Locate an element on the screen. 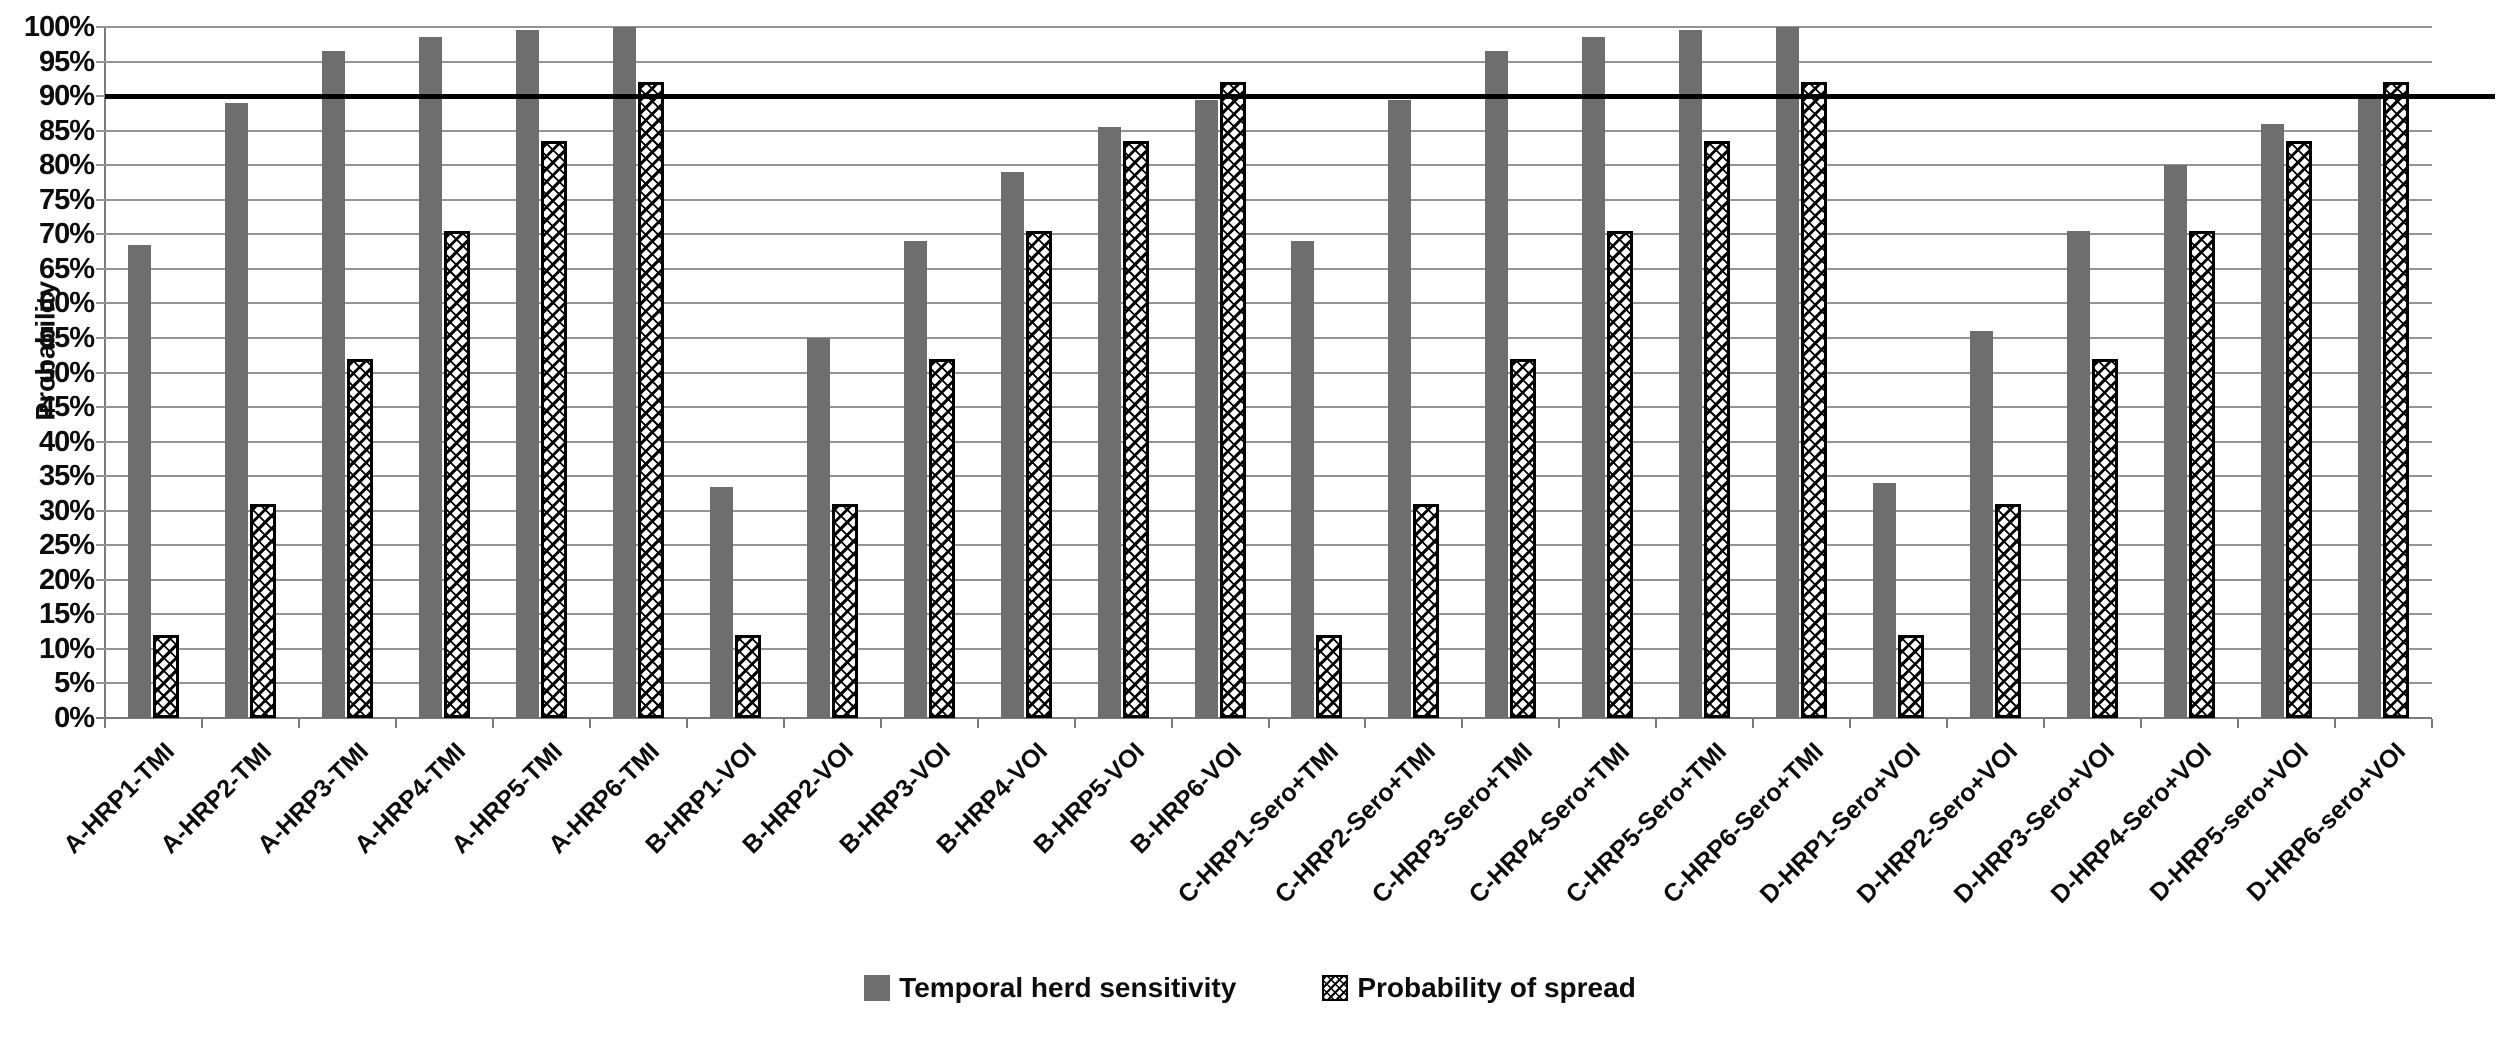 The height and width of the screenshot is (1054, 2500). legend-item-probability-of-spread: Probability of spread is located at coordinates (1479, 988).